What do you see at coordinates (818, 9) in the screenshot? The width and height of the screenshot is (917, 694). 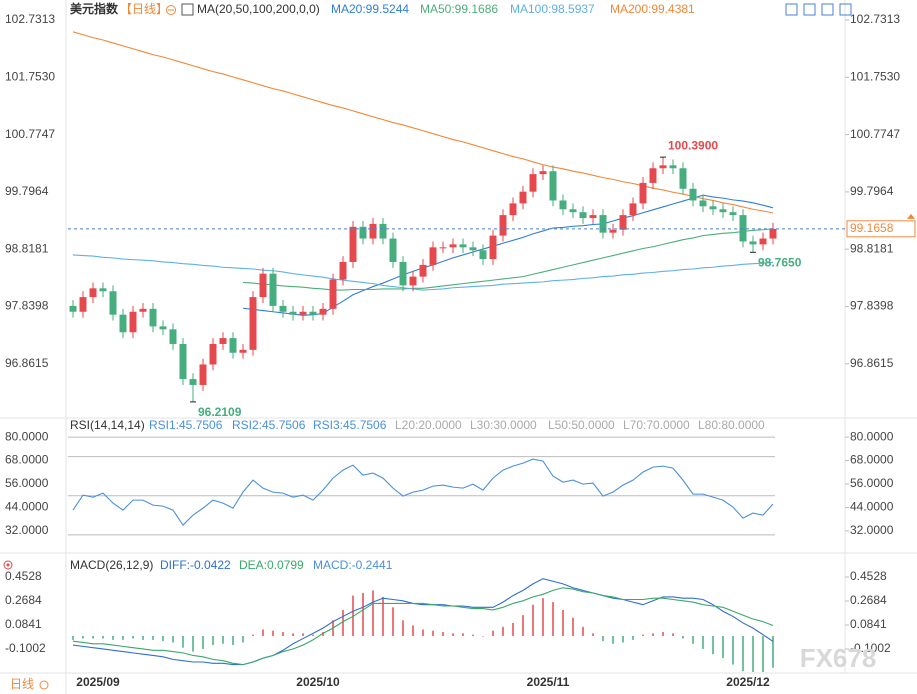 I see `toolbar` at bounding box center [818, 9].